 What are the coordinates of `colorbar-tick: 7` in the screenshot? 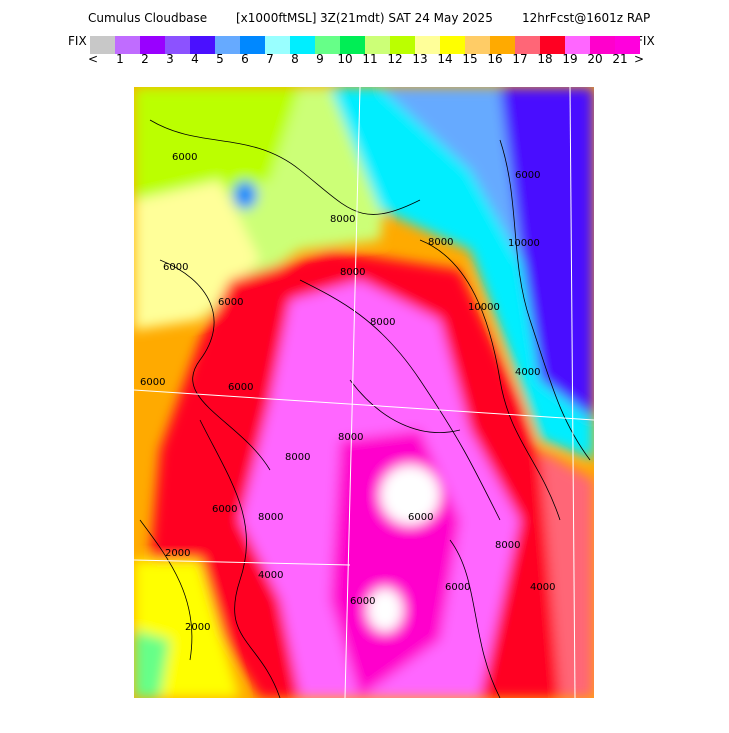 It's located at (270, 59).